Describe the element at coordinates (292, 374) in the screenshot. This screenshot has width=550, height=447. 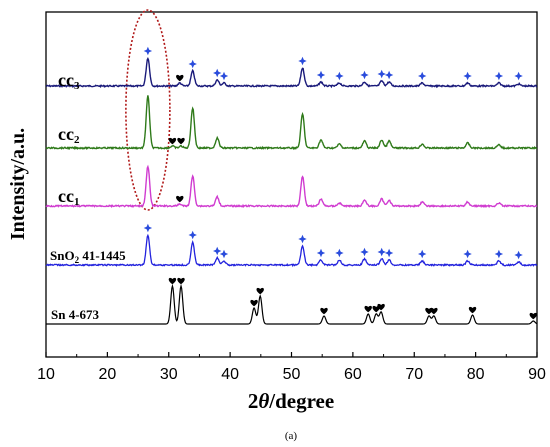
I see `x-tick-label: 50` at that location.